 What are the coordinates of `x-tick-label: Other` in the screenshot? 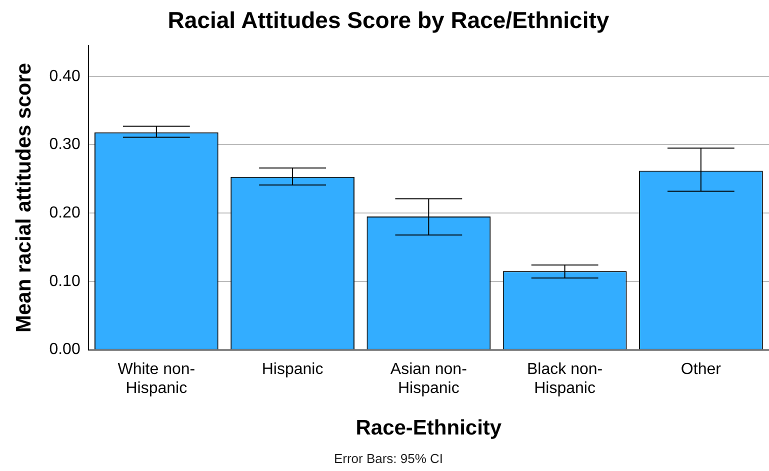 It's located at (701, 369).